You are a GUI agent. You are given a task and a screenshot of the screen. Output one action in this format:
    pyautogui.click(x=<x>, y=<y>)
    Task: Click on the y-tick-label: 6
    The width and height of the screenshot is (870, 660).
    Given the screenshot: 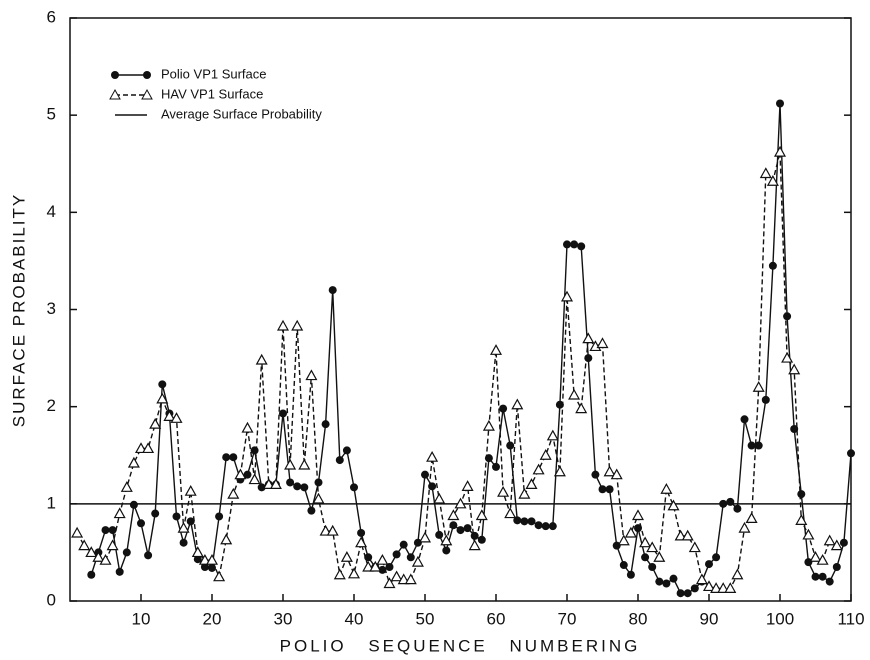 What is the action you would take?
    pyautogui.click(x=51, y=16)
    